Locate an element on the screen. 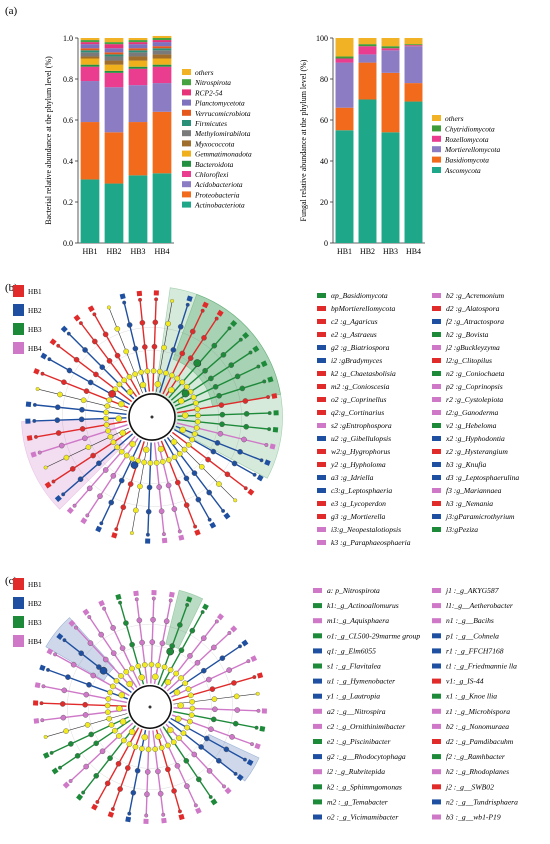  taxon-label: k2 :_g_Sphimmgomonas is located at coordinates (364, 786).